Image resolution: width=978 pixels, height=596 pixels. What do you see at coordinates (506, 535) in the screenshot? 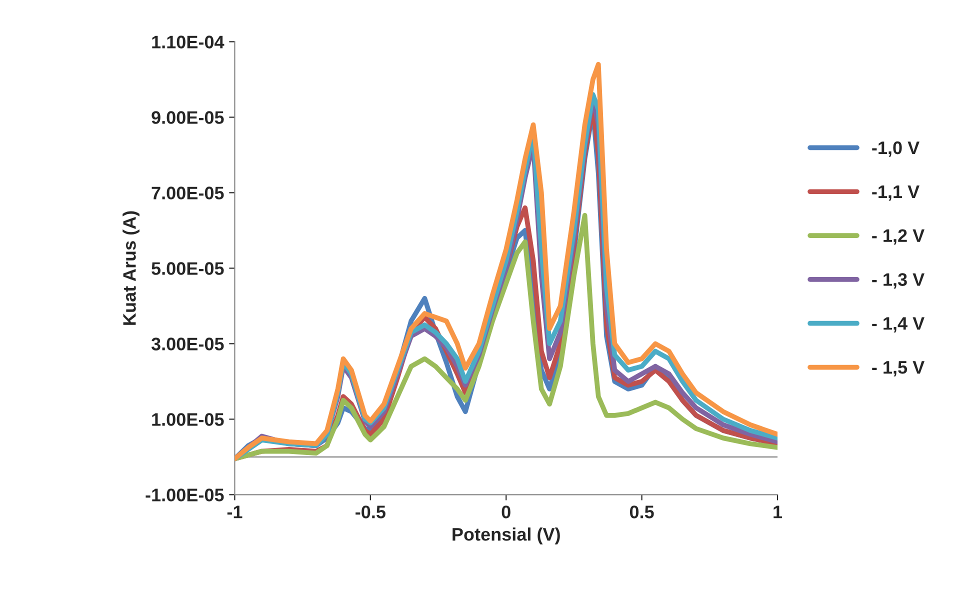
I see `x-axis-title: Potensial (V)` at bounding box center [506, 535].